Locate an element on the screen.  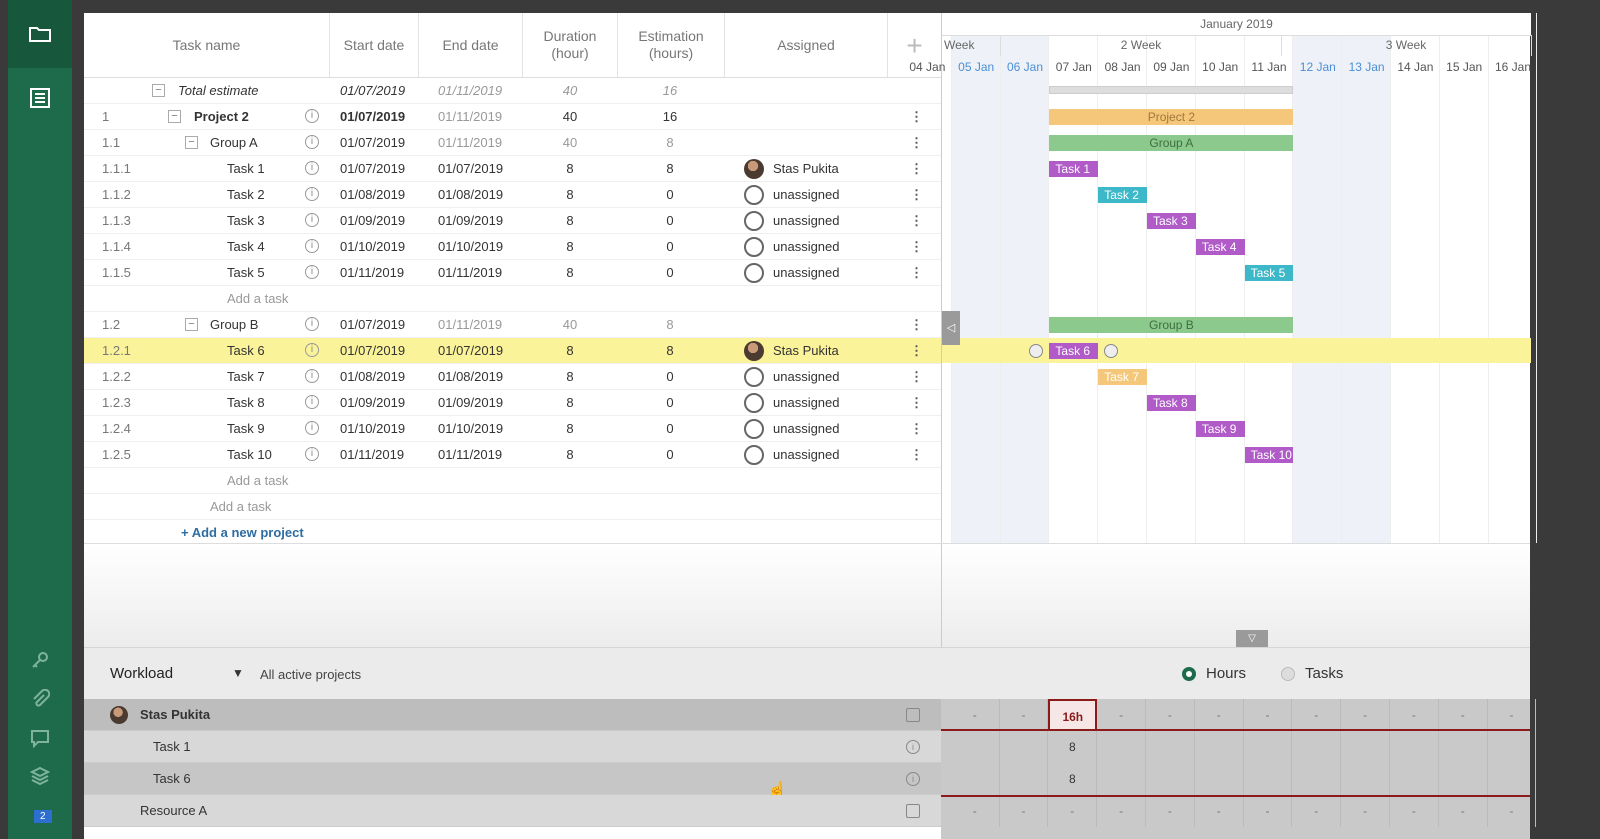
task-name: Task 8 is located at coordinates (246, 402).